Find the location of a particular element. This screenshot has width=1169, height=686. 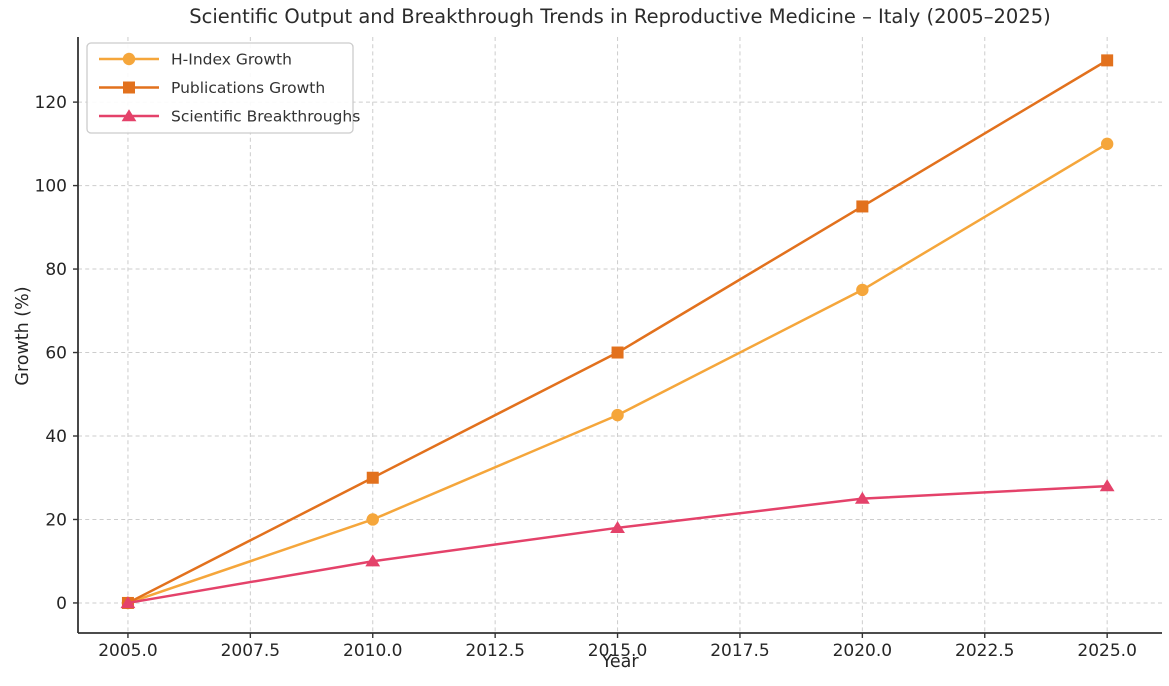

x-tick-label: 2025.0 is located at coordinates (1106, 651).